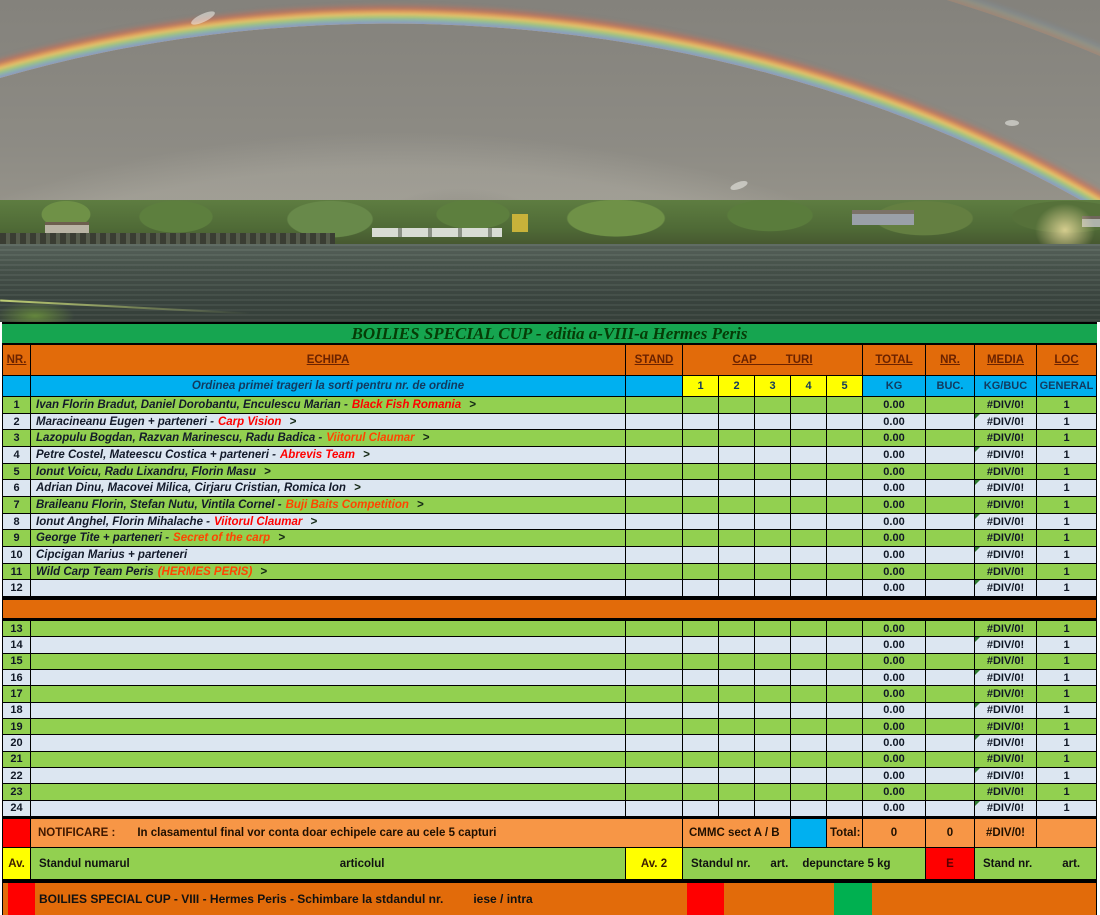 The width and height of the screenshot is (1100, 915). Describe the element at coordinates (16, 505) in the screenshot. I see `row-number-cell: 7` at that location.